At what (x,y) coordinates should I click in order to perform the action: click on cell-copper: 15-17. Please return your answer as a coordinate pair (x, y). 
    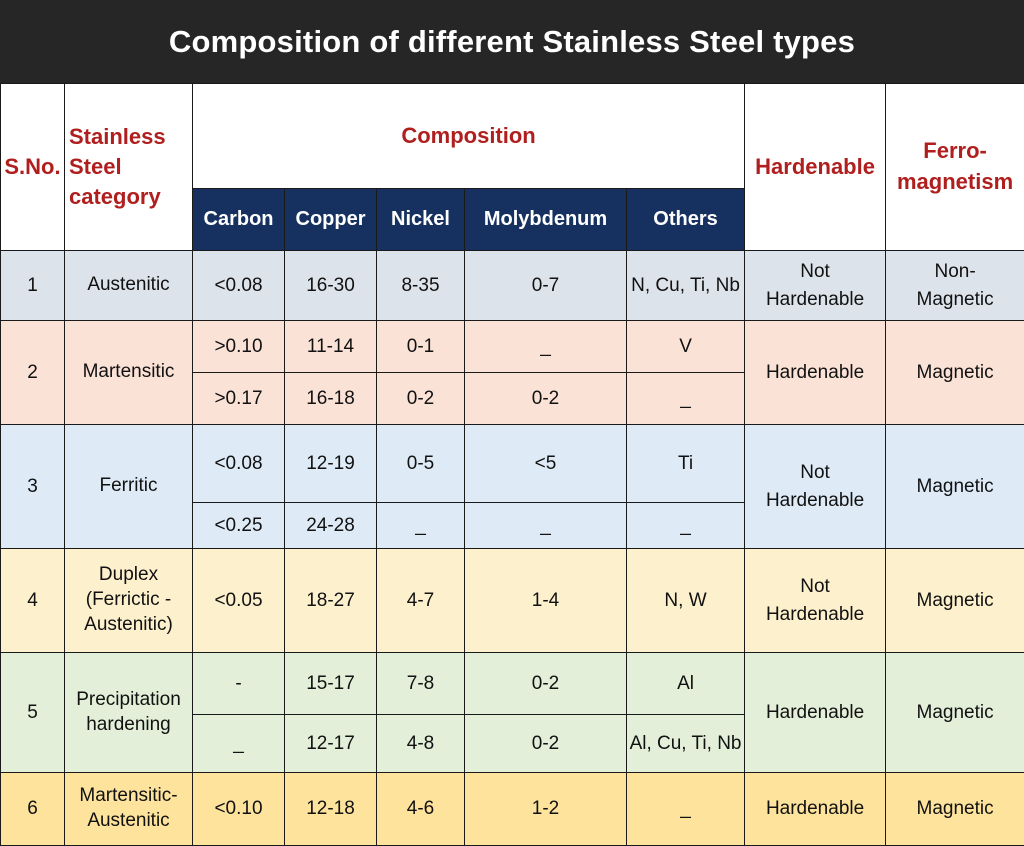
    Looking at the image, I should click on (331, 684).